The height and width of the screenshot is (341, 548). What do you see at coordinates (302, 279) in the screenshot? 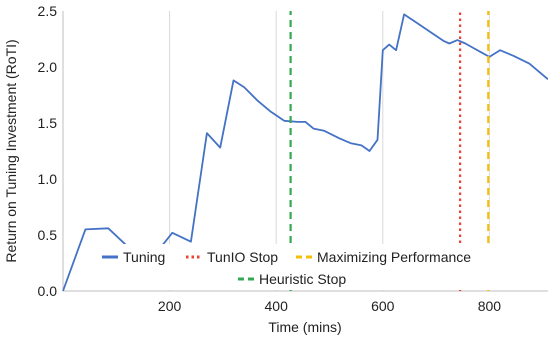
I see `legend-label-heuristic-stop: Heuristic Stop` at bounding box center [302, 279].